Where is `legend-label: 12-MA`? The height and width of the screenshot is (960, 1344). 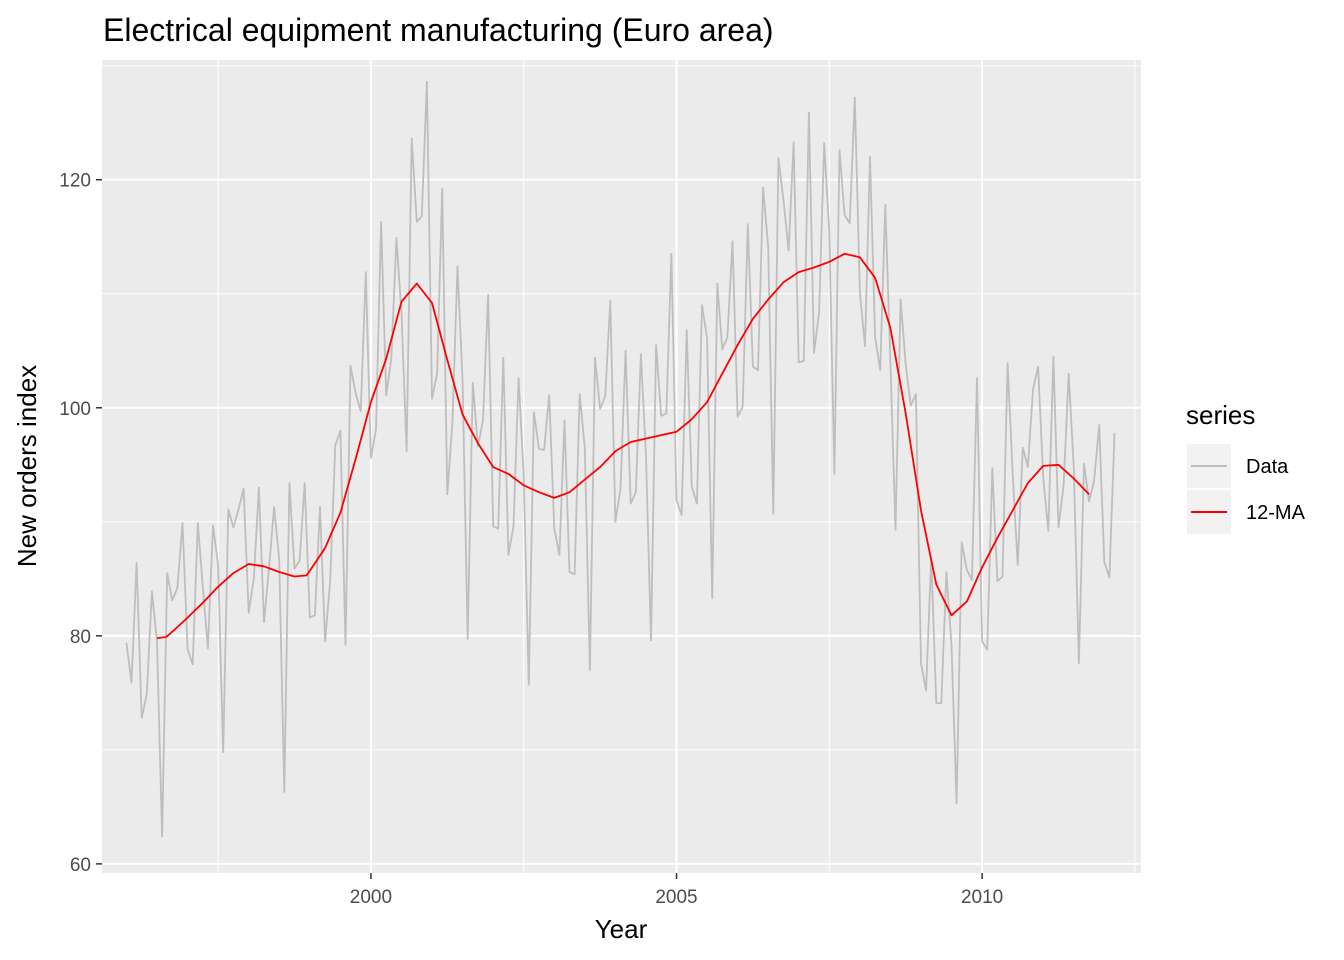 legend-label: 12-MA is located at coordinates (1276, 513).